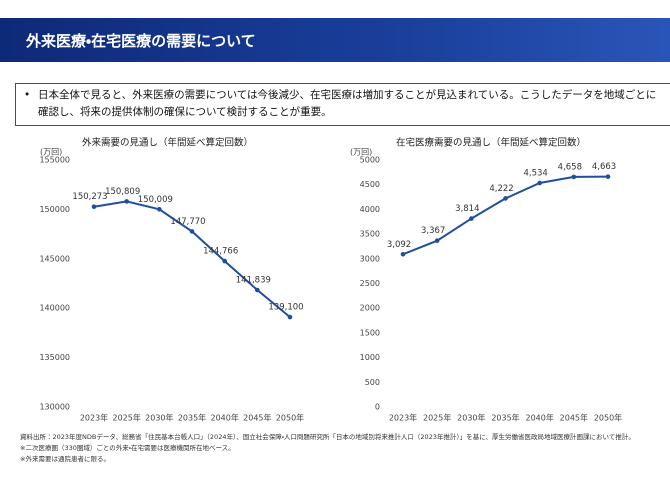  Describe the element at coordinates (54, 258) in the screenshot. I see `y-tick-label: 145000` at that location.